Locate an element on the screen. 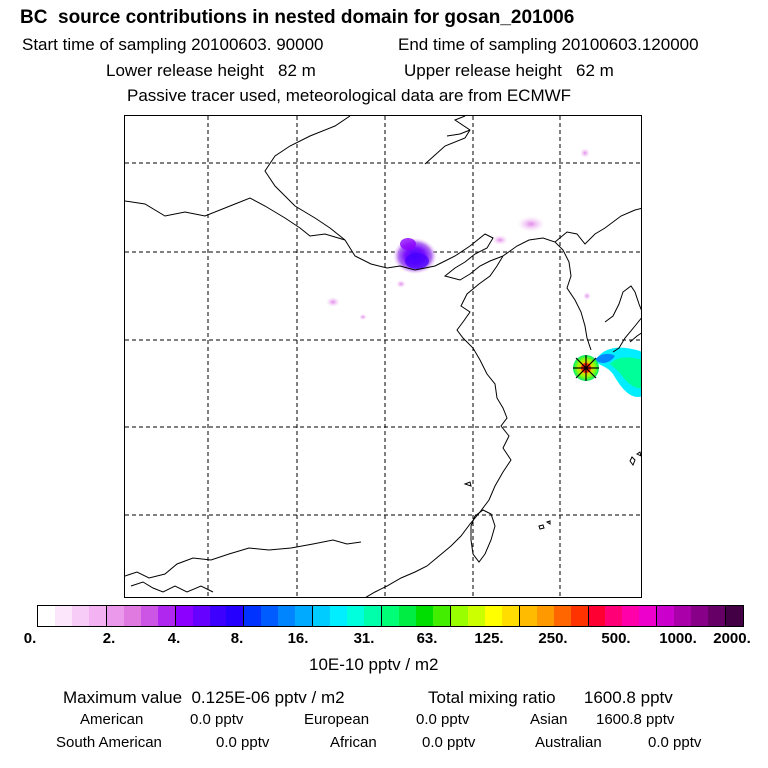 This screenshot has height=768, width=768. region-name: European is located at coordinates (337, 719).